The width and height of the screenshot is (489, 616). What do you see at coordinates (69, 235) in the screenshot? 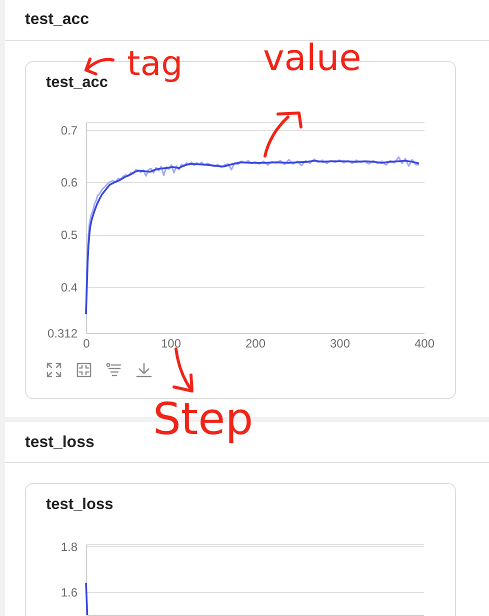
I see `y-tick-label: 0.5` at bounding box center [69, 235].